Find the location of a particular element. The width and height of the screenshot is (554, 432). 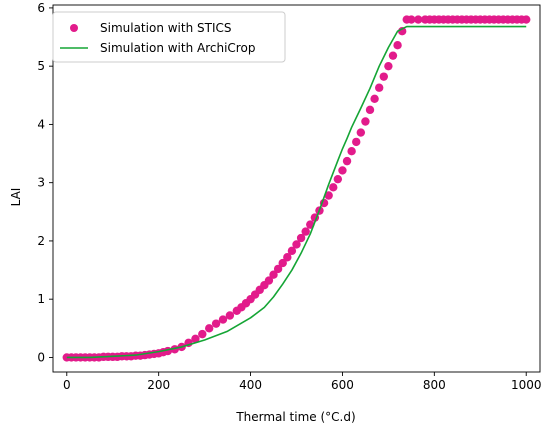

y-tick-label: 4 is located at coordinates (41, 124).